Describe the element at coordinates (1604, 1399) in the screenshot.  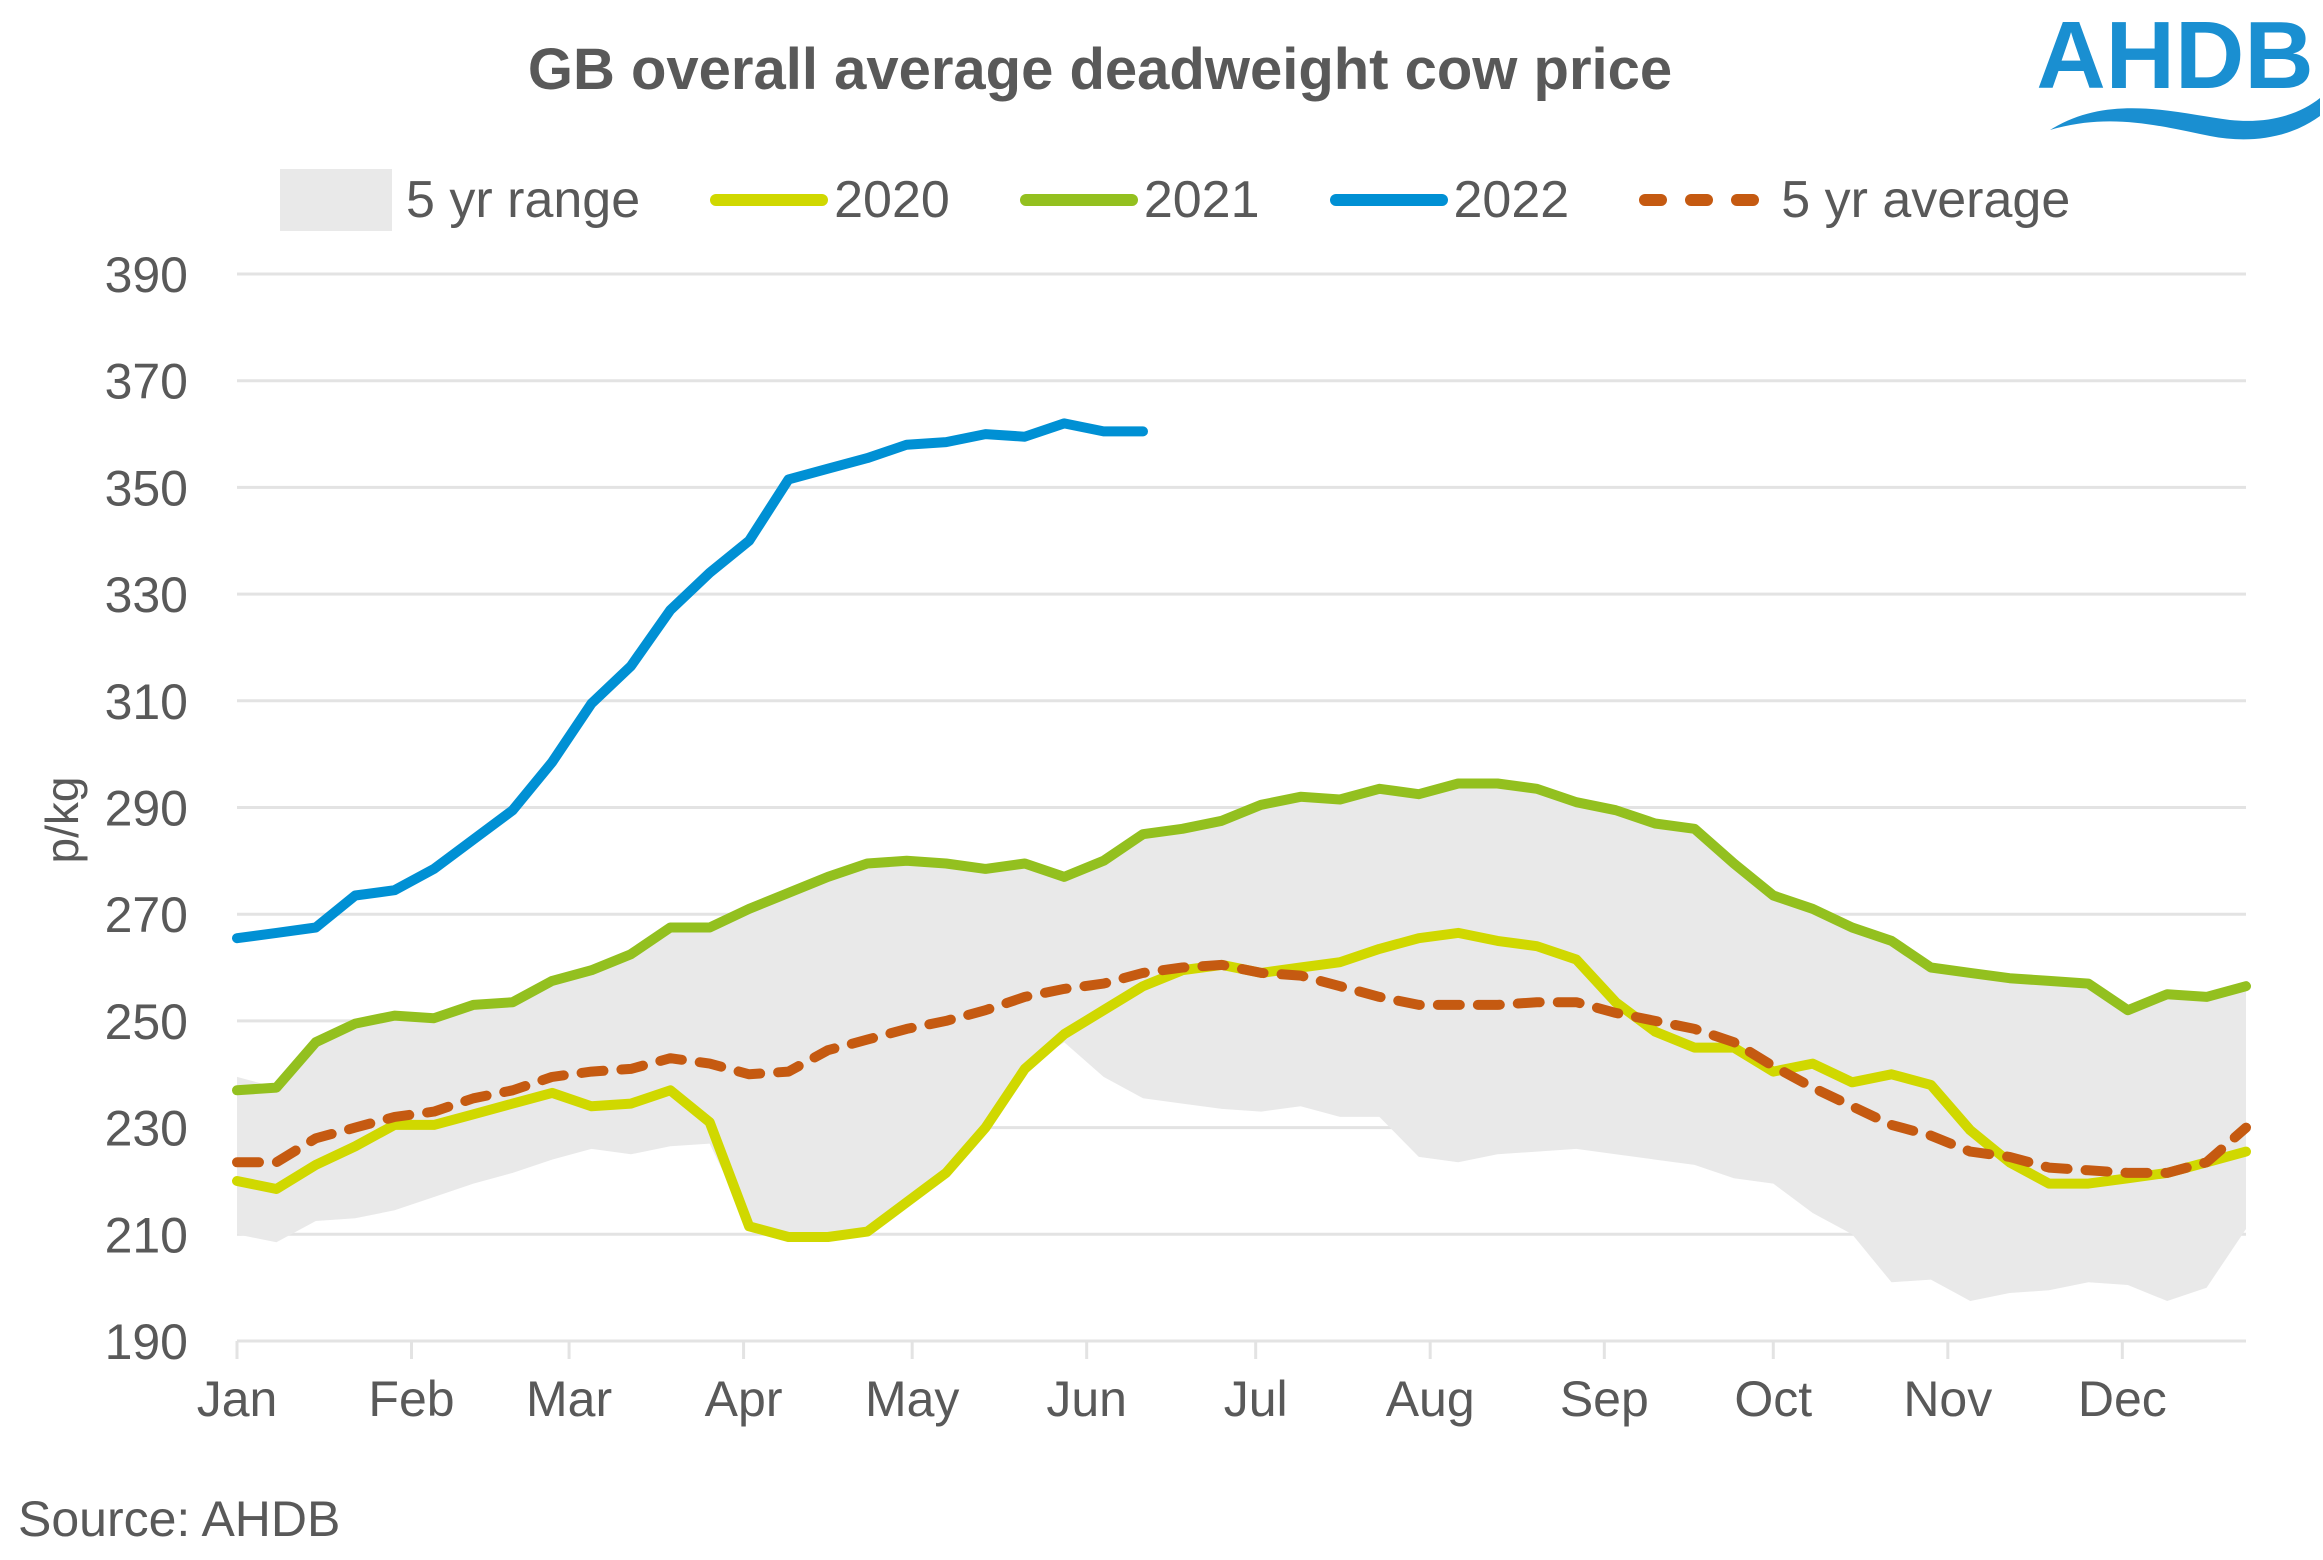
I see `x-tick-label: Sep` at that location.